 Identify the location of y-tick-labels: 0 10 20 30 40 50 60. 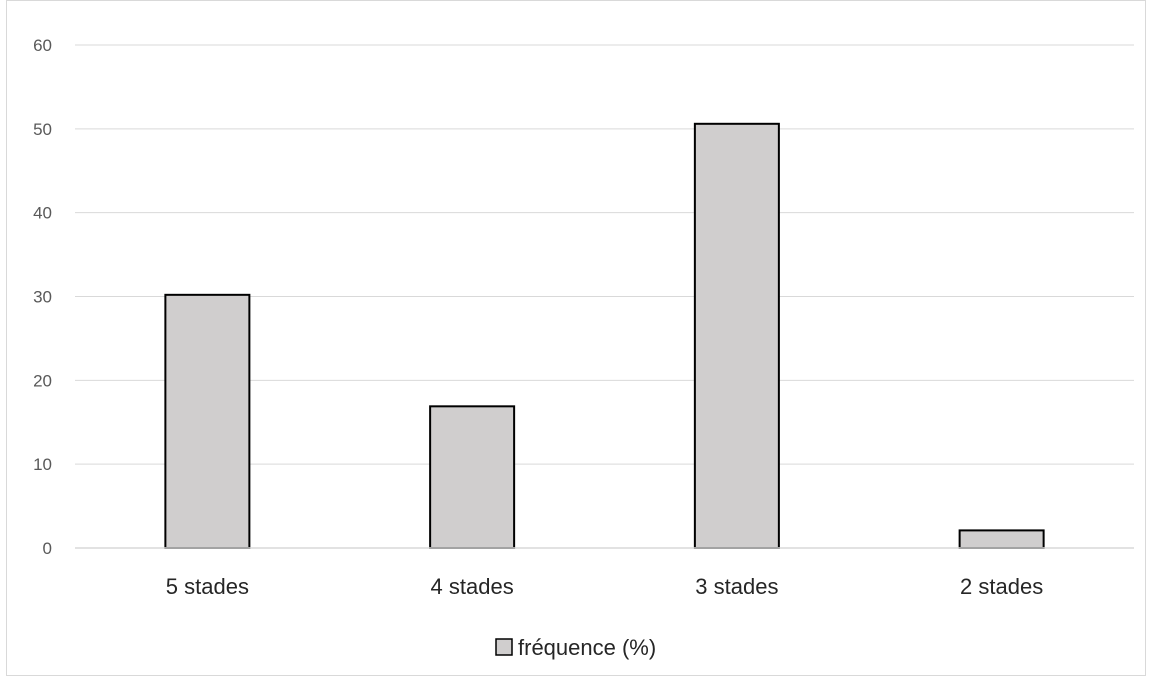
(42, 297).